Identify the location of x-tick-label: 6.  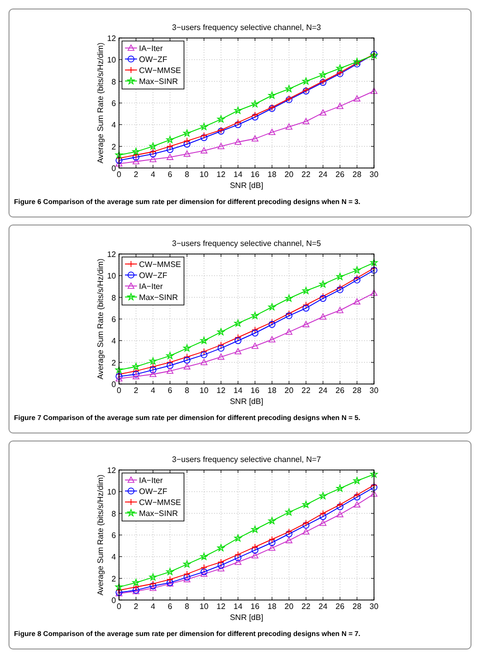
(170, 606).